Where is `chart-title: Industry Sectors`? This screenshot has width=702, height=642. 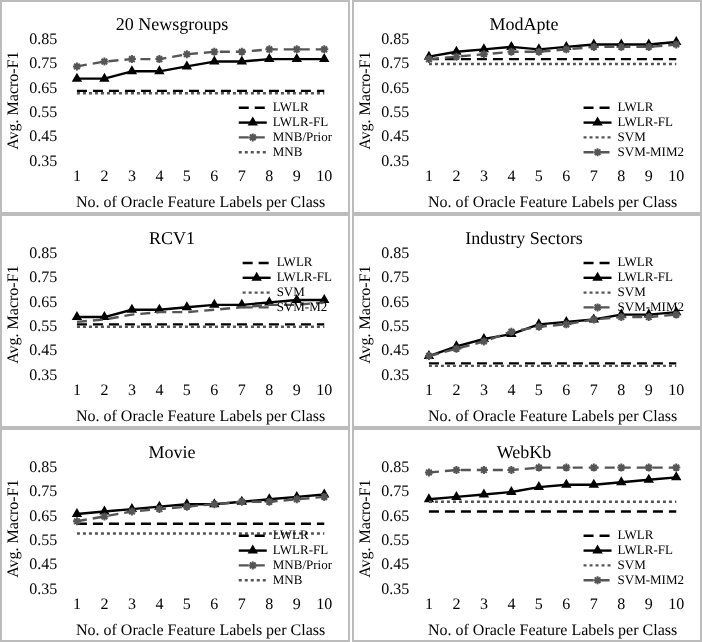
chart-title: Industry Sectors is located at coordinates (524, 237).